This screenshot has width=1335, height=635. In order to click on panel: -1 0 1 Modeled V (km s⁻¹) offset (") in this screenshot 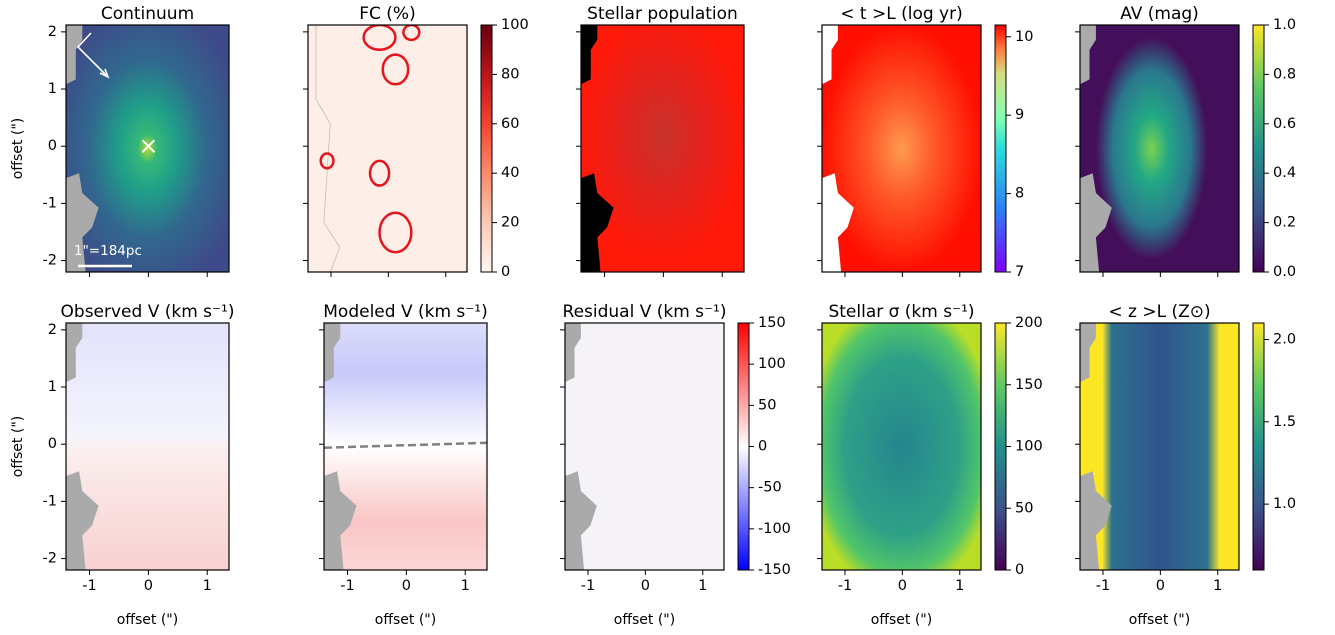, I will do `click(403, 465)`.